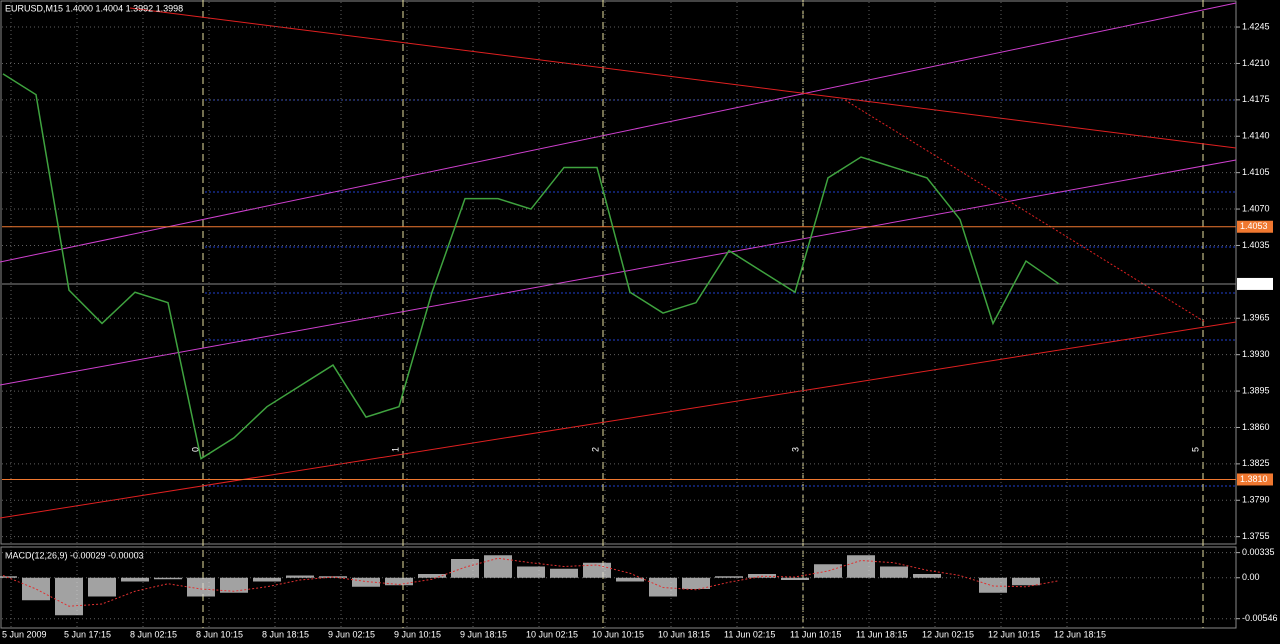  What do you see at coordinates (795, 449) in the screenshot?
I see `cycle-label: 3` at bounding box center [795, 449].